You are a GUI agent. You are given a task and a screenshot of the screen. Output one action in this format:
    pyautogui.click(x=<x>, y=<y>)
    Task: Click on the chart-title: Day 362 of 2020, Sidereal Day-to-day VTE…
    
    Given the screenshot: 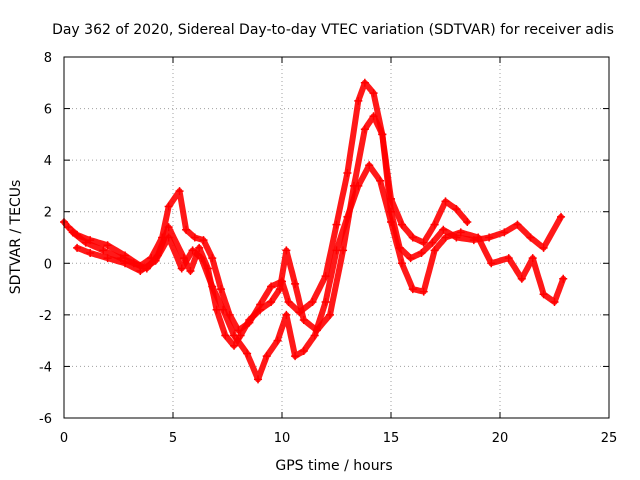 What is the action you would take?
    pyautogui.click(x=333, y=30)
    